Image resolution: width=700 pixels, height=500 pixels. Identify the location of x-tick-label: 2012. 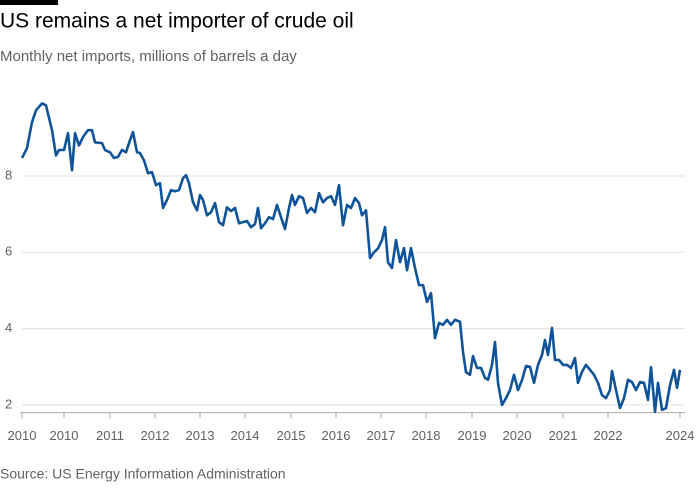
(155, 435).